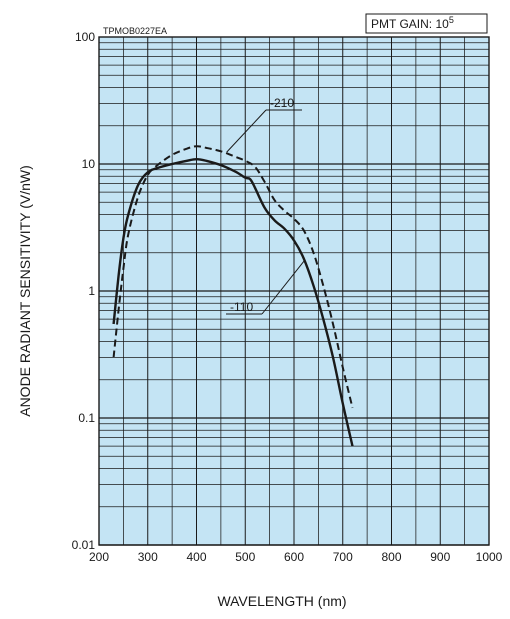 This screenshot has height=619, width=510. Describe the element at coordinates (245, 557) in the screenshot. I see `x-tick-label: 500` at that location.